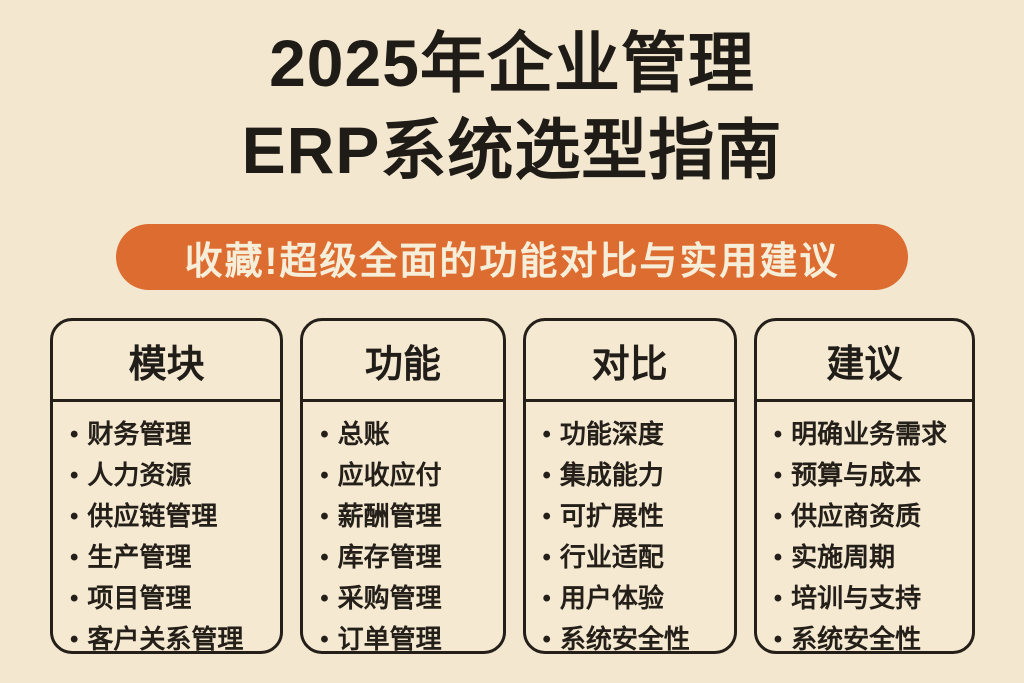  I want to click on list-item: • 可扩展性, so click(634, 516).